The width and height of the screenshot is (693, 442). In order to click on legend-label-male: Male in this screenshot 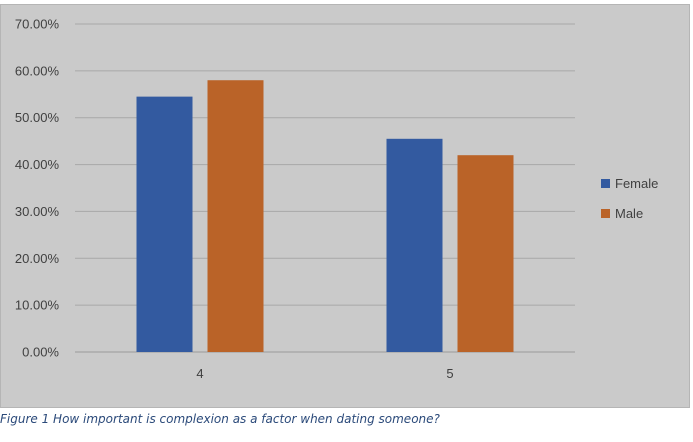, I will do `click(629, 213)`.